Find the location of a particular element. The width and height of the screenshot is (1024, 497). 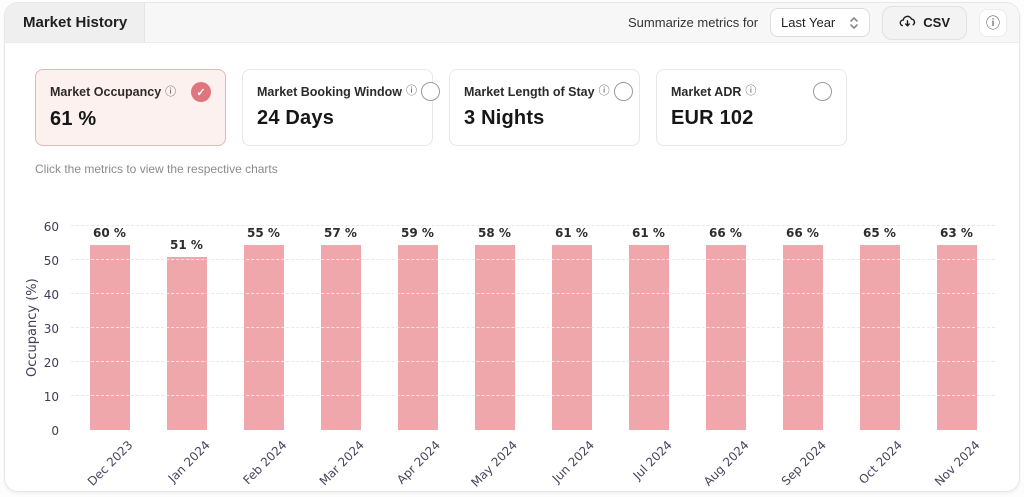

bar-value-label: 58 % is located at coordinates (494, 233).